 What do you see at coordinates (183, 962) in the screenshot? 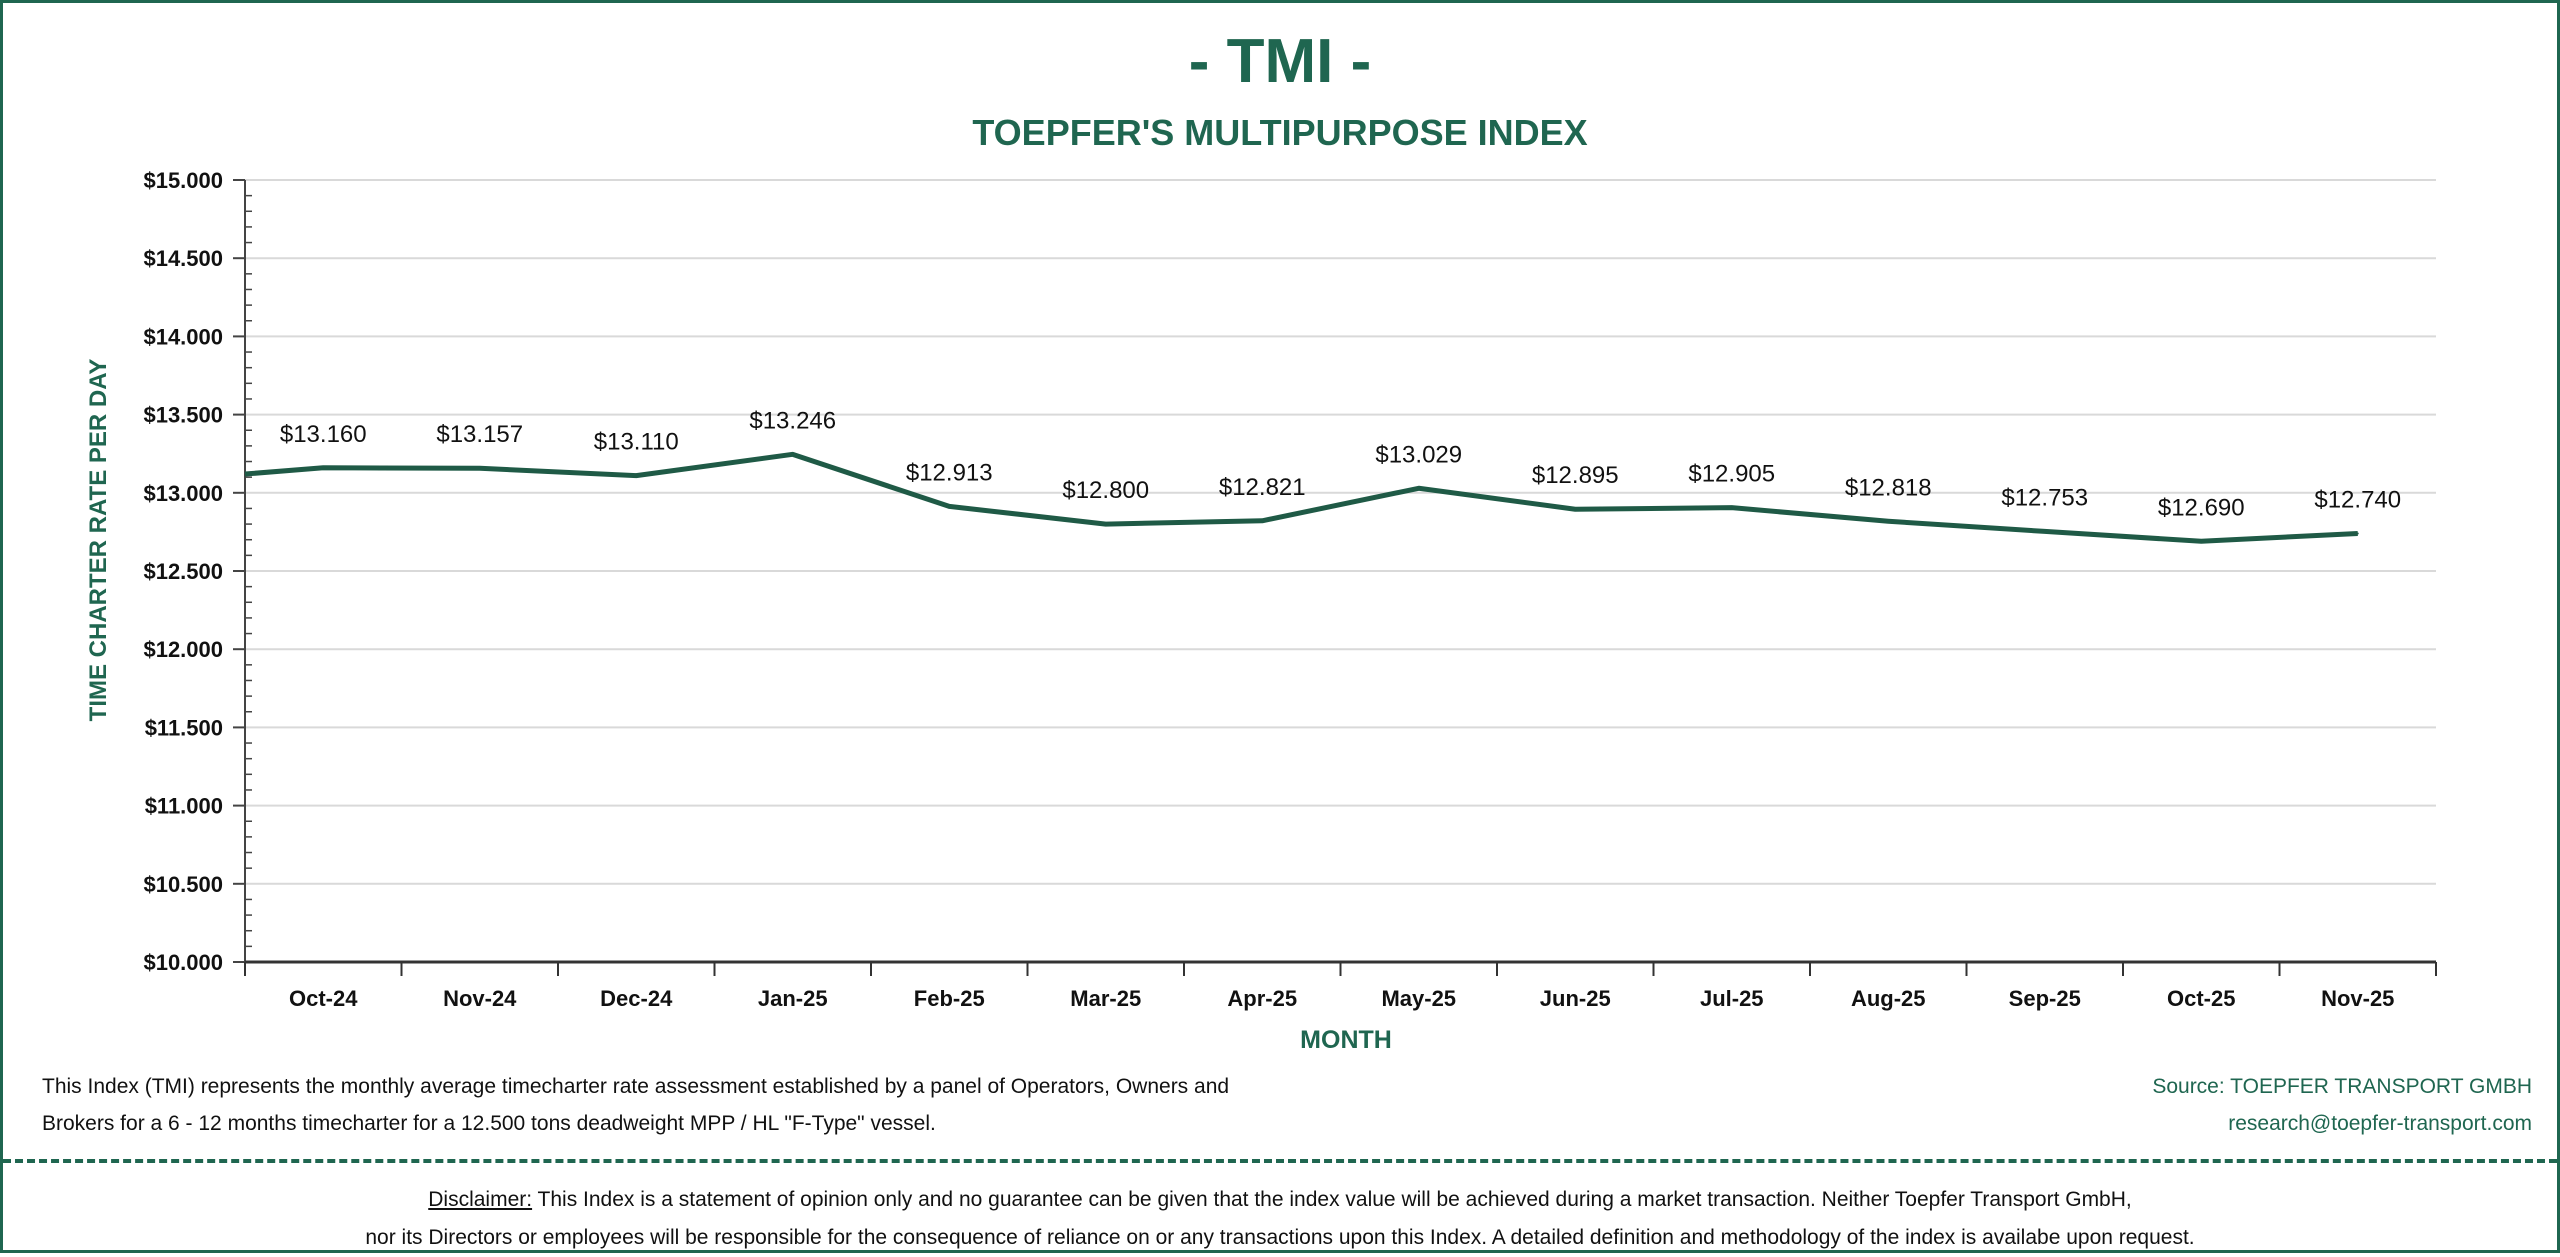
I see `y-tick-label: $10.000` at bounding box center [183, 962].